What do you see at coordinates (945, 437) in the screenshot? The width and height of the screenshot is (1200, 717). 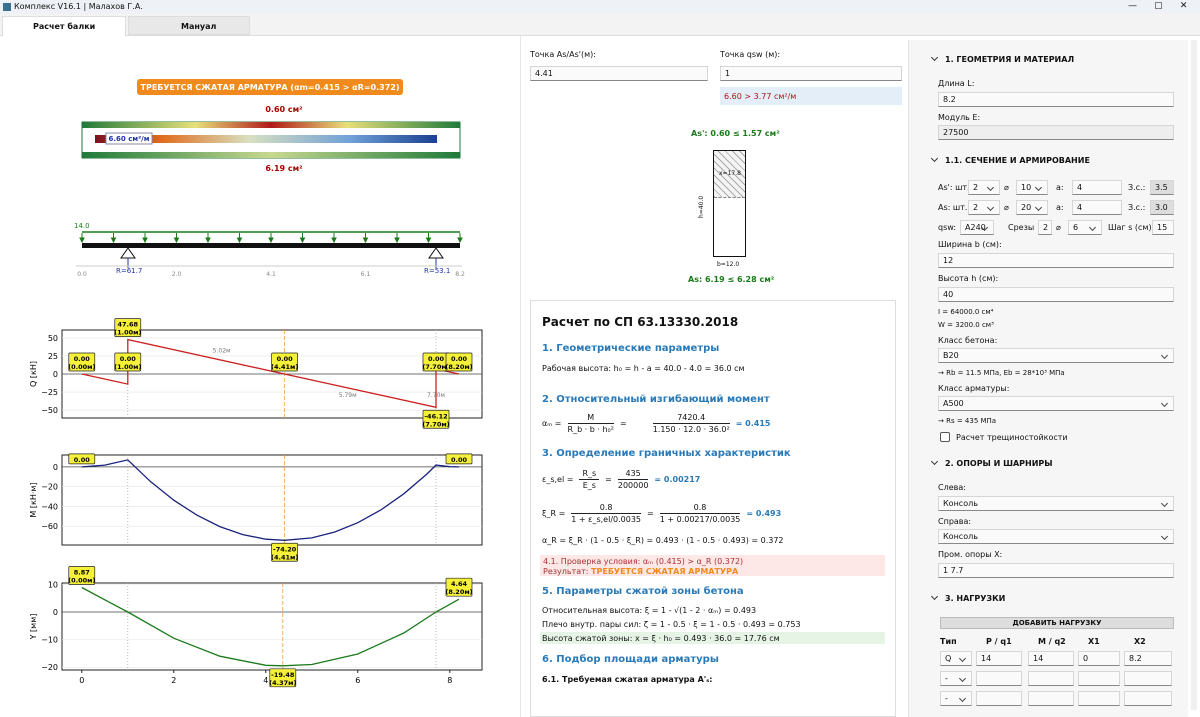 I see `checkbox` at bounding box center [945, 437].